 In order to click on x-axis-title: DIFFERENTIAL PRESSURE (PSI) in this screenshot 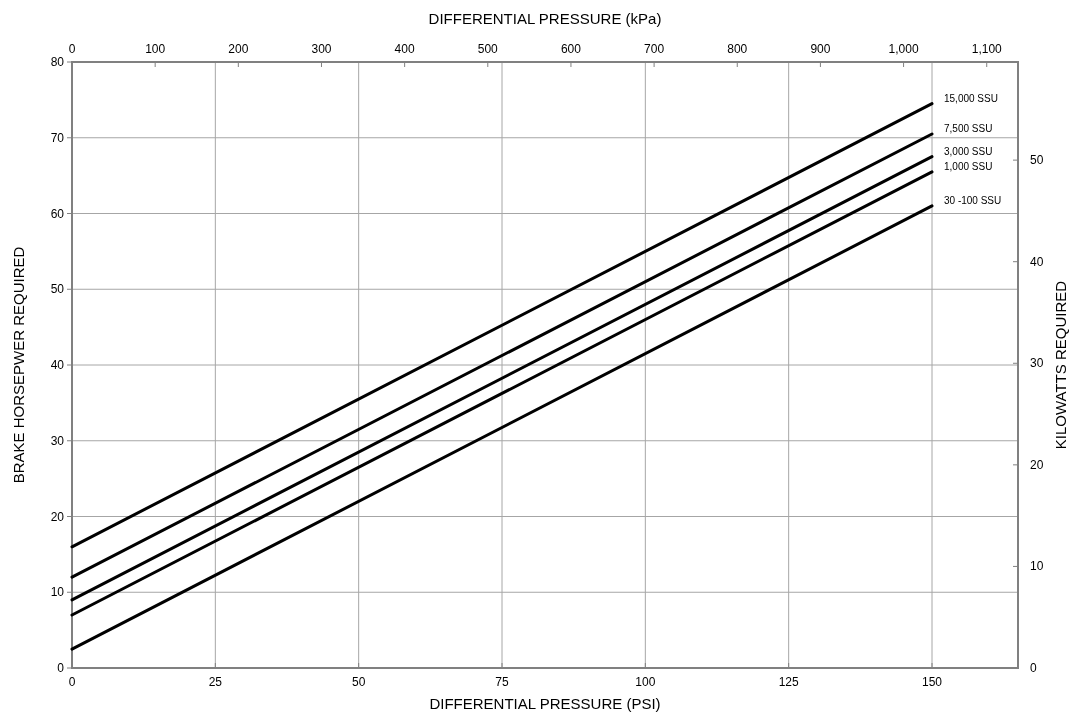, I will do `click(545, 703)`.